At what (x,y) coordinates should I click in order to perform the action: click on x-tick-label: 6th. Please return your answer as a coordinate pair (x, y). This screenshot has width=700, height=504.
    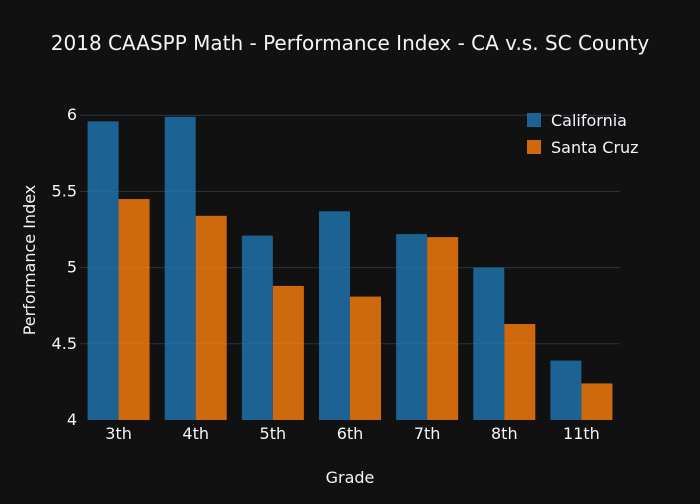
    Looking at the image, I should click on (350, 433).